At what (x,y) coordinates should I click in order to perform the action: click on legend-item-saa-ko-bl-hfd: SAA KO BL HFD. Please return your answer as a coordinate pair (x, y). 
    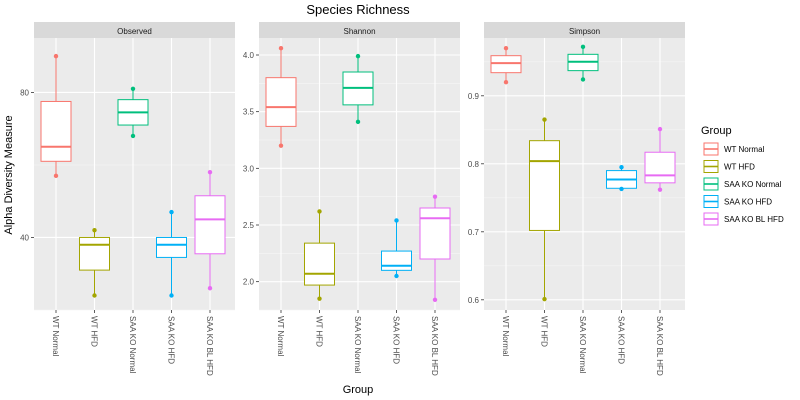
    Looking at the image, I should click on (743, 219).